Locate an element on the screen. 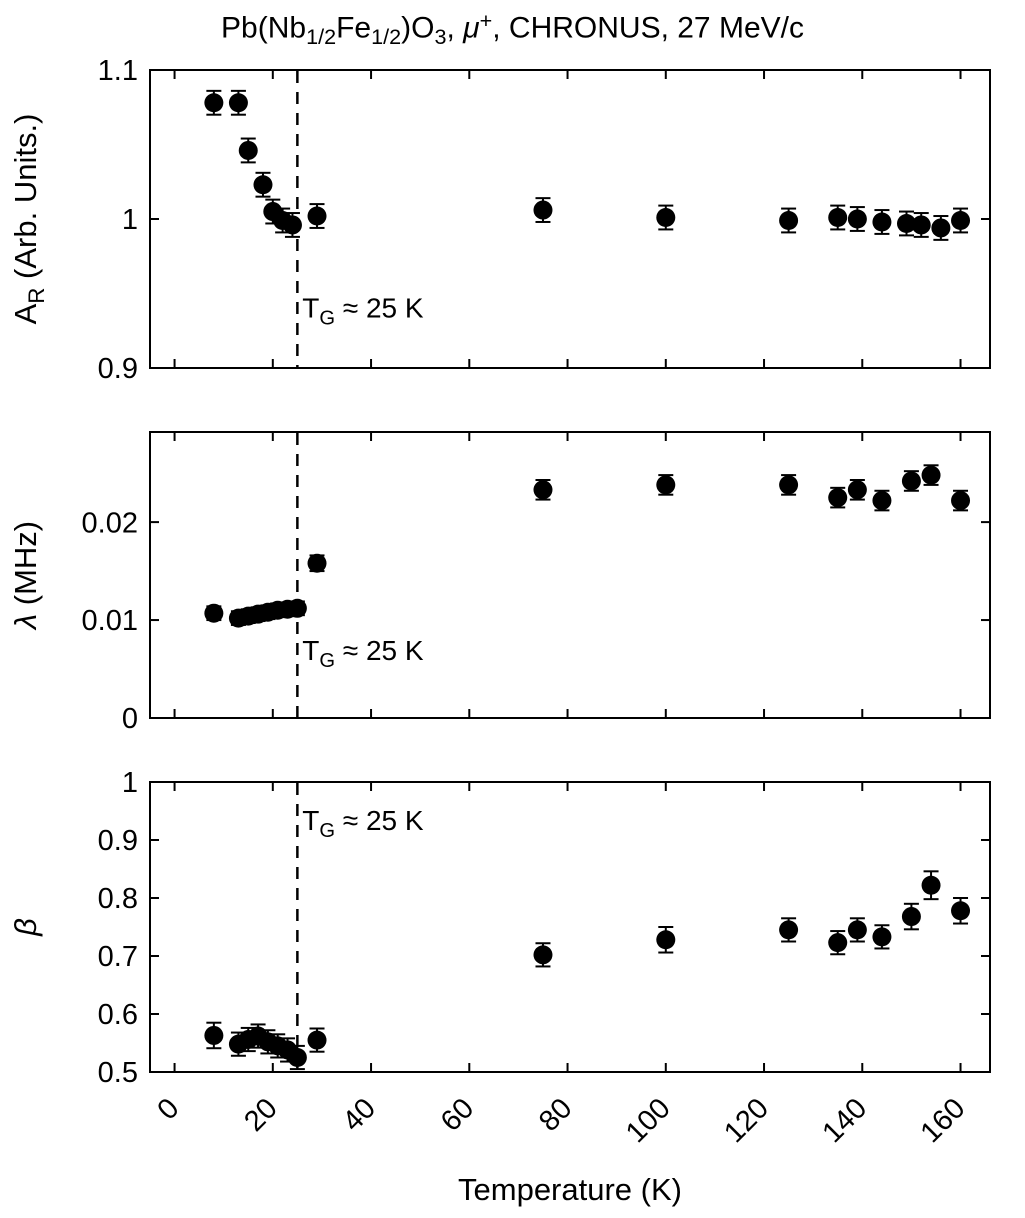 This screenshot has height=1218, width=1025. title-segment: Fe is located at coordinates (354, 28).